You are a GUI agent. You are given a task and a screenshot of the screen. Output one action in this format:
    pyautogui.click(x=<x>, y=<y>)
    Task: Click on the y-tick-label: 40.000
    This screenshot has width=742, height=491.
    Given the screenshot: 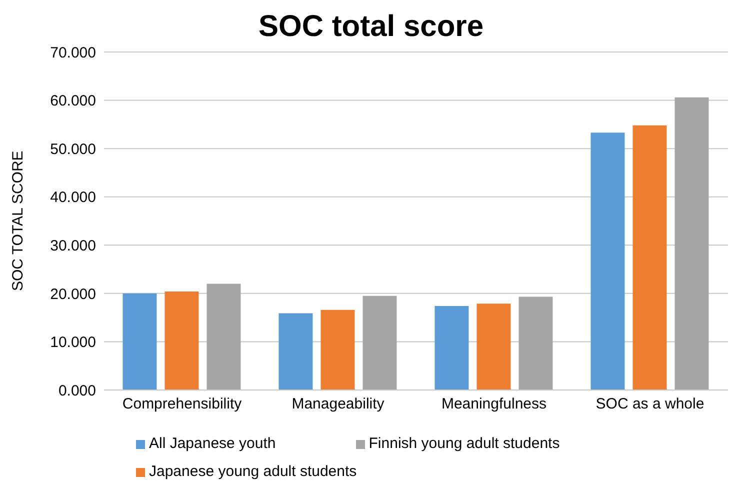 What is the action you would take?
    pyautogui.click(x=73, y=197)
    